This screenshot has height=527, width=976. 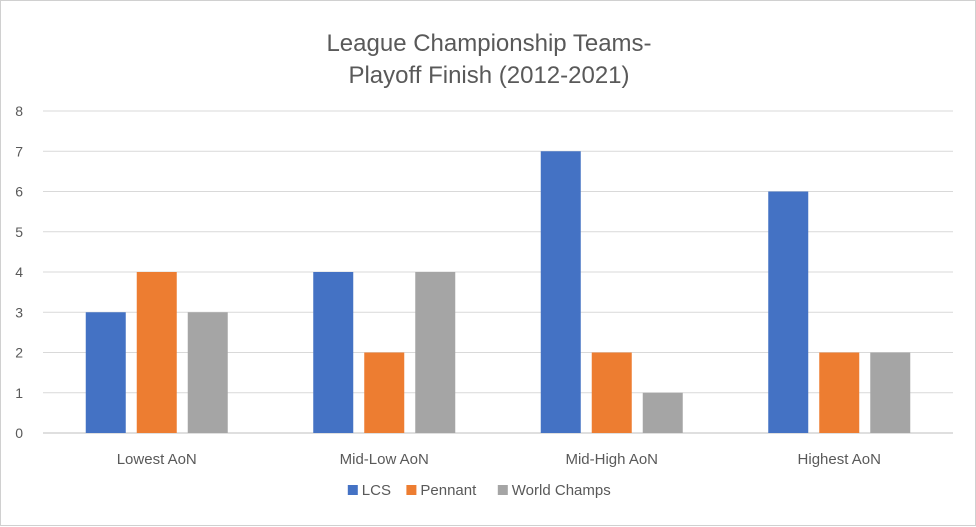 What do you see at coordinates (488, 75) in the screenshot?
I see `chart-title-line-2: Playoff Finish (2012-2021)` at bounding box center [488, 75].